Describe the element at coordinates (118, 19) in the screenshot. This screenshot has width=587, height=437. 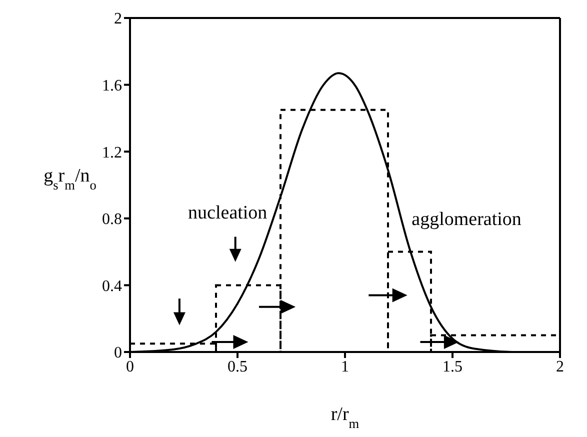
I see `y-tick-label: 2` at that location.